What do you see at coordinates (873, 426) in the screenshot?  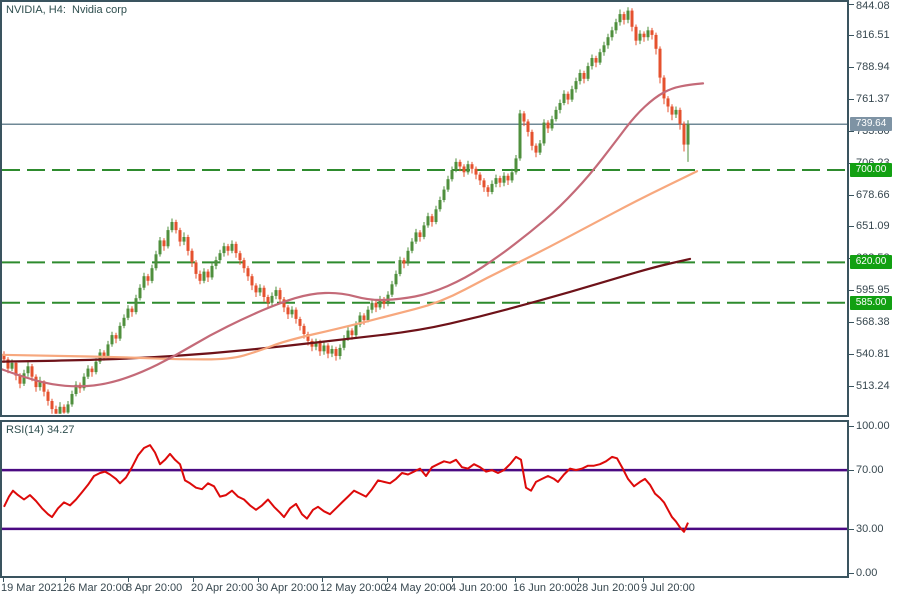 I see `rsi-axis-label: 100.00` at bounding box center [873, 426].